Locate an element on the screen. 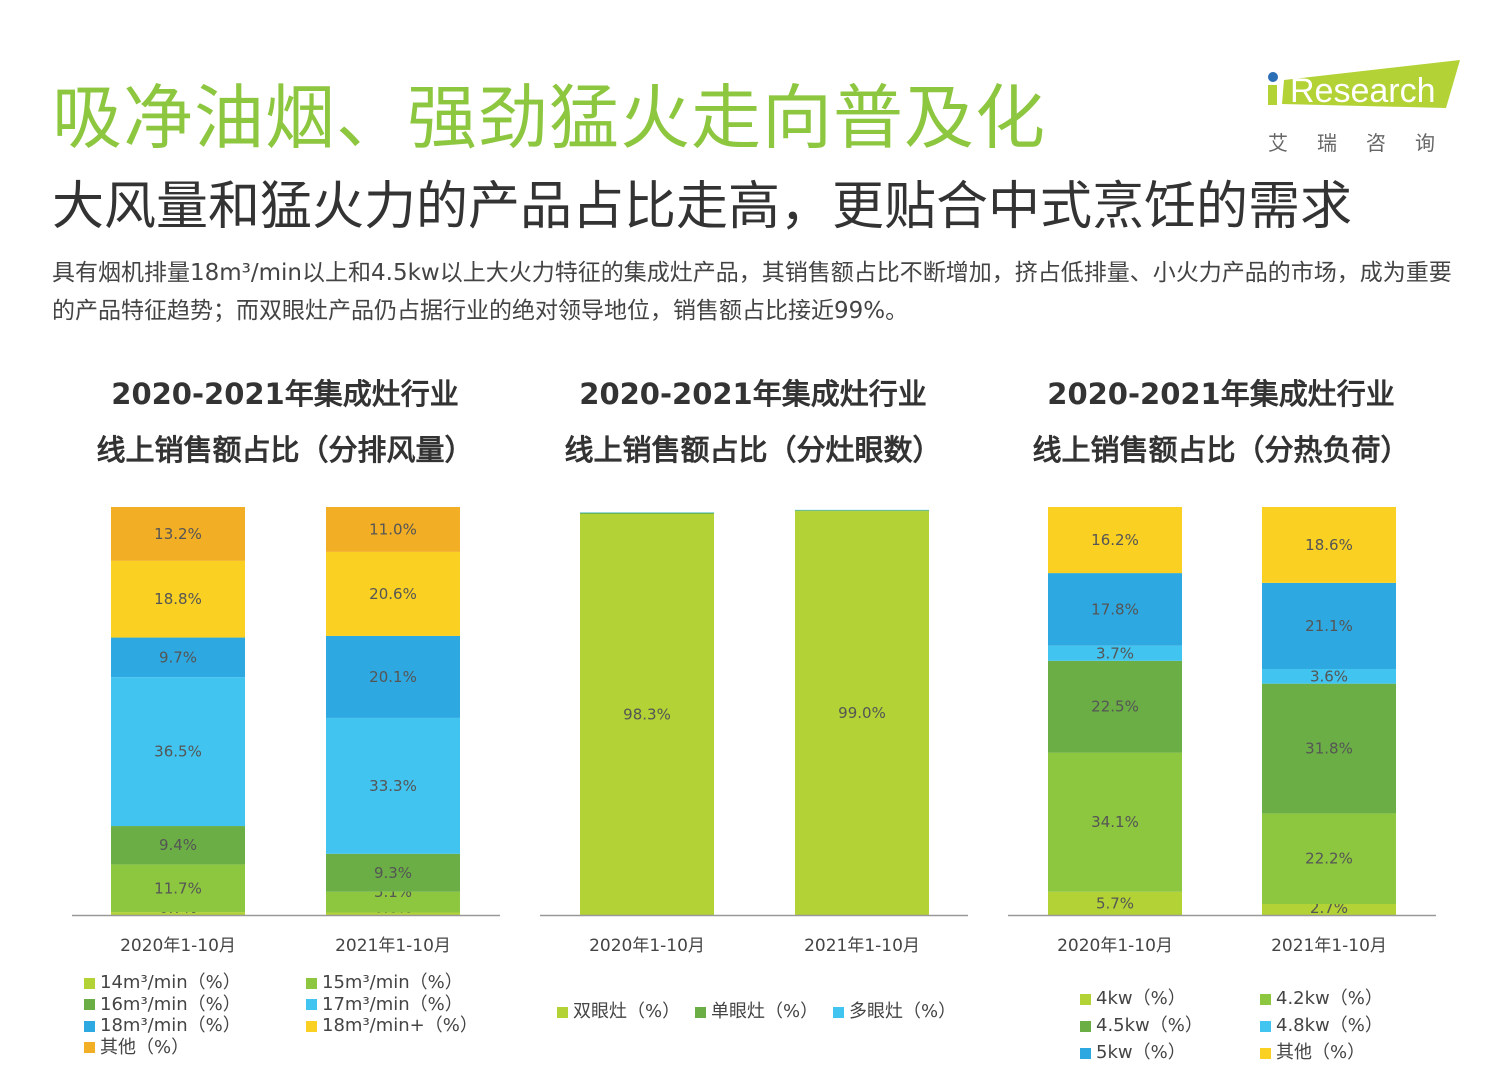  data-label: 33.3% is located at coordinates (393, 786).